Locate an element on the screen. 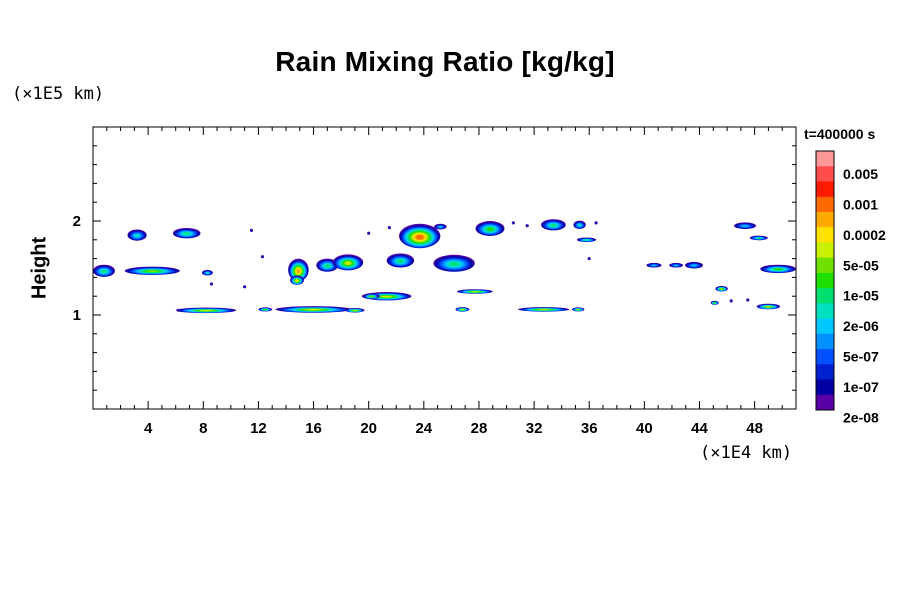 This screenshot has height=600, width=900. x-tick-label: 40 is located at coordinates (644, 428).